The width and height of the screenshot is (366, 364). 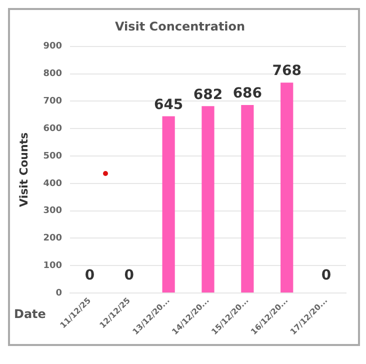 I want to click on y-tick-label: 0, so click(x=59, y=293).